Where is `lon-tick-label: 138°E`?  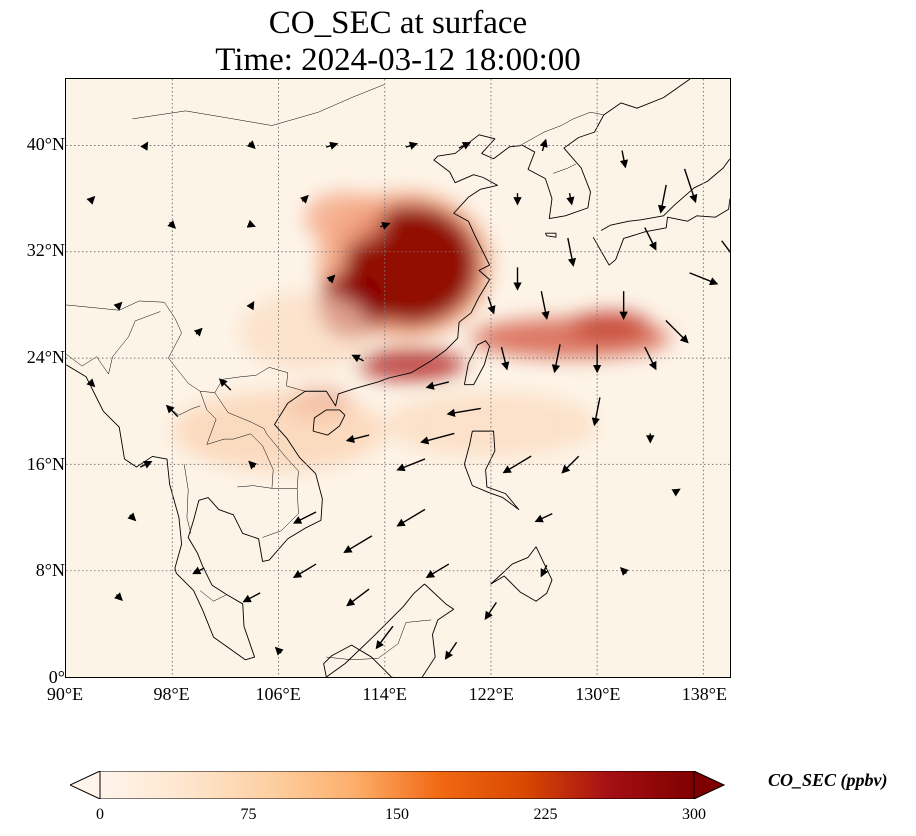 lon-tick-label: 138°E is located at coordinates (704, 694).